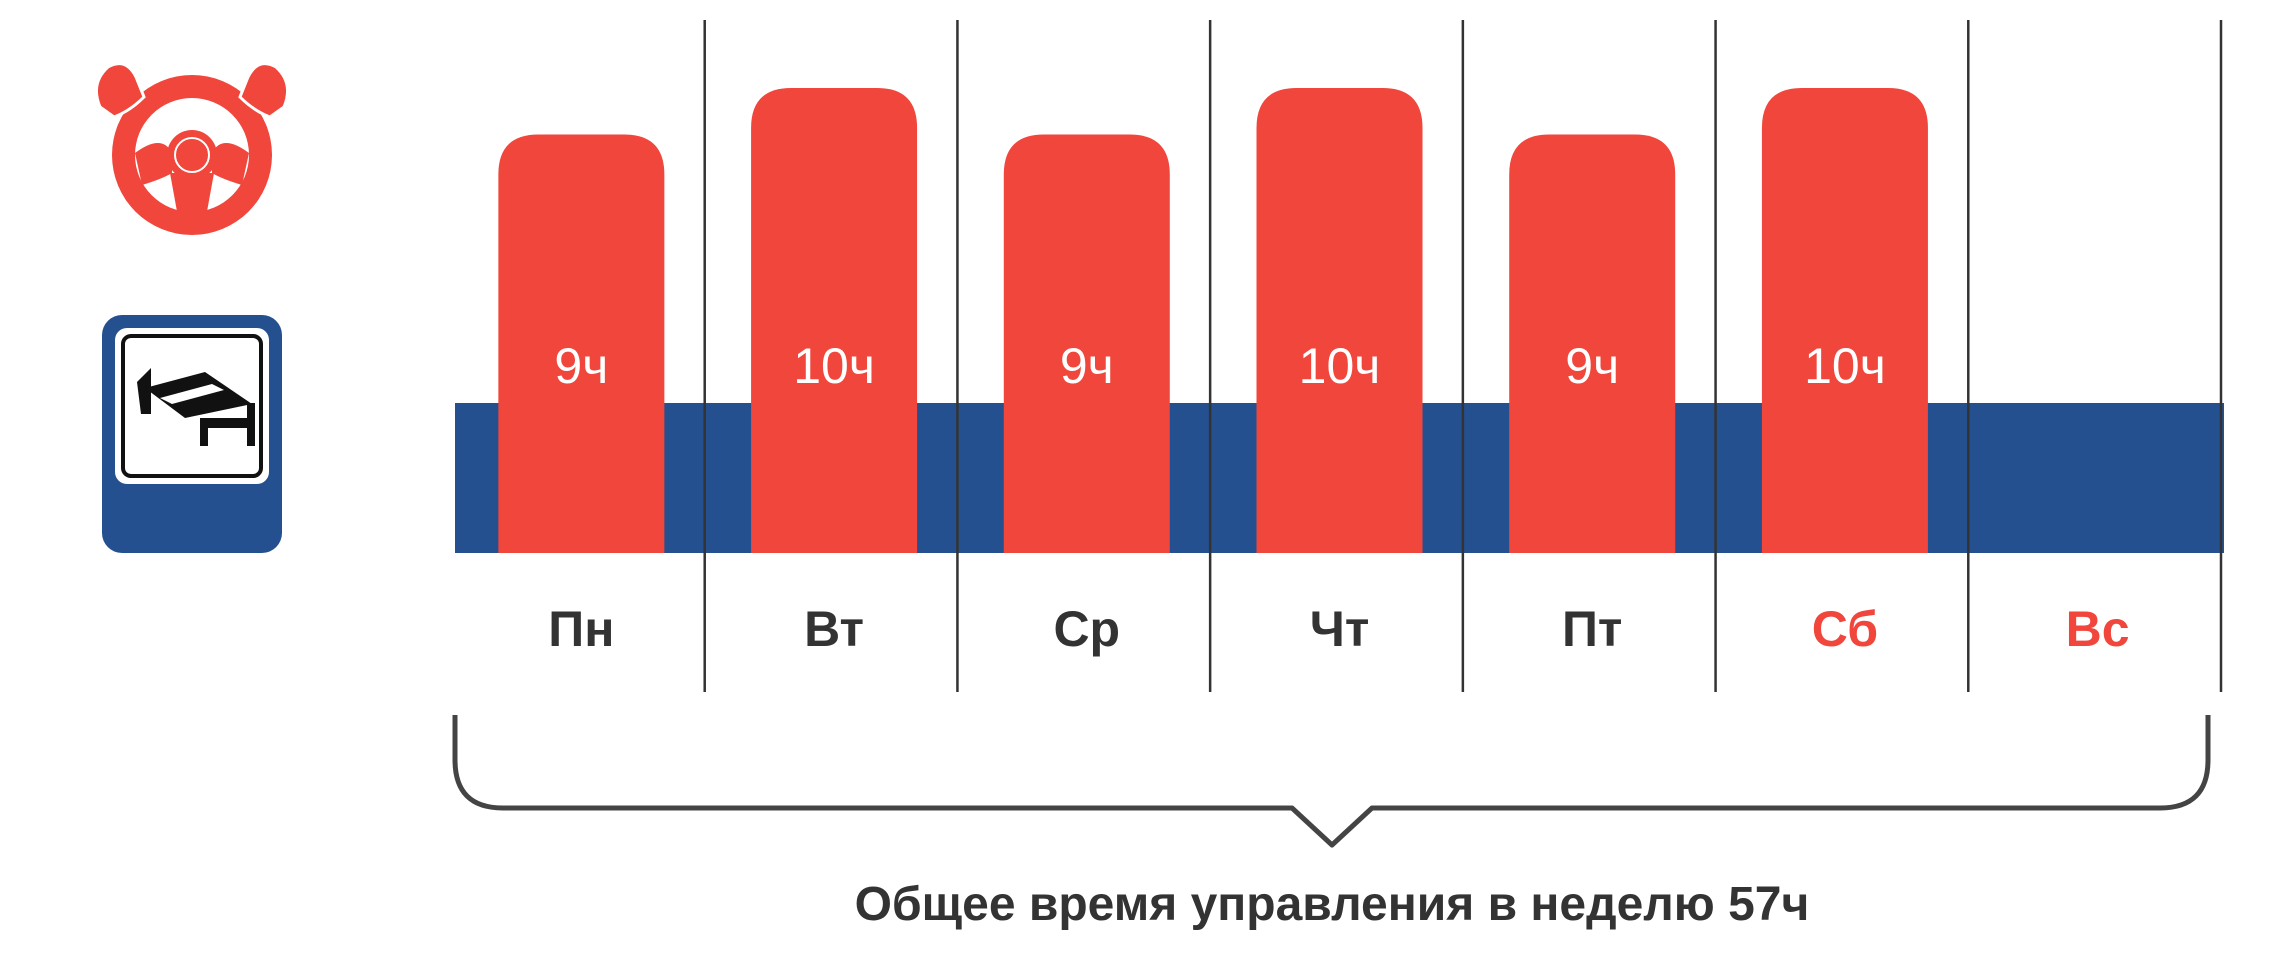 This screenshot has width=2269, height=969. Describe the element at coordinates (192, 434) in the screenshot. I see `bed-icon` at that location.